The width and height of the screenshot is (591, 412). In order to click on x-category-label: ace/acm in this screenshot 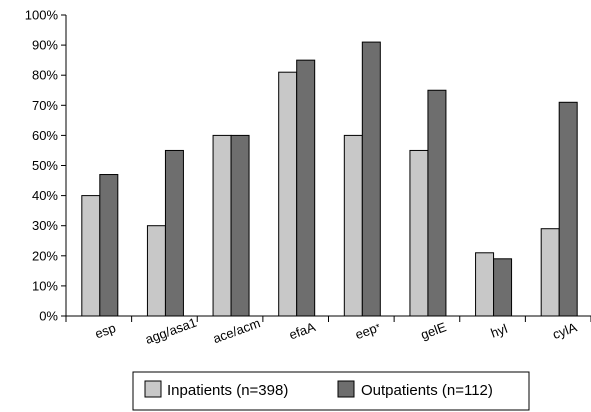, I will do `click(236, 330)`.